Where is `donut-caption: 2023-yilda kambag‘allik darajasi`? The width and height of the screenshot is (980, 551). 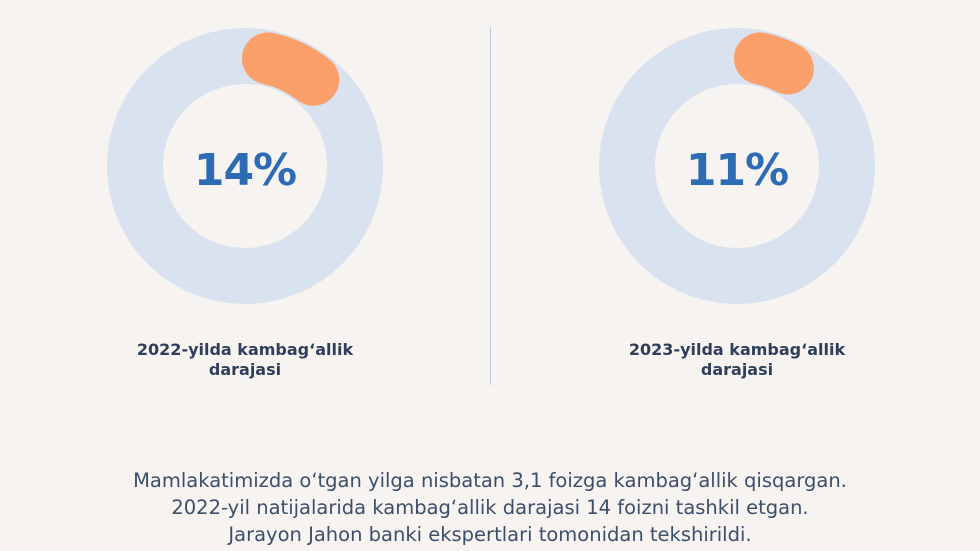
donut-caption: 2023-yilda kambag‘allik darajasi is located at coordinates (737, 360).